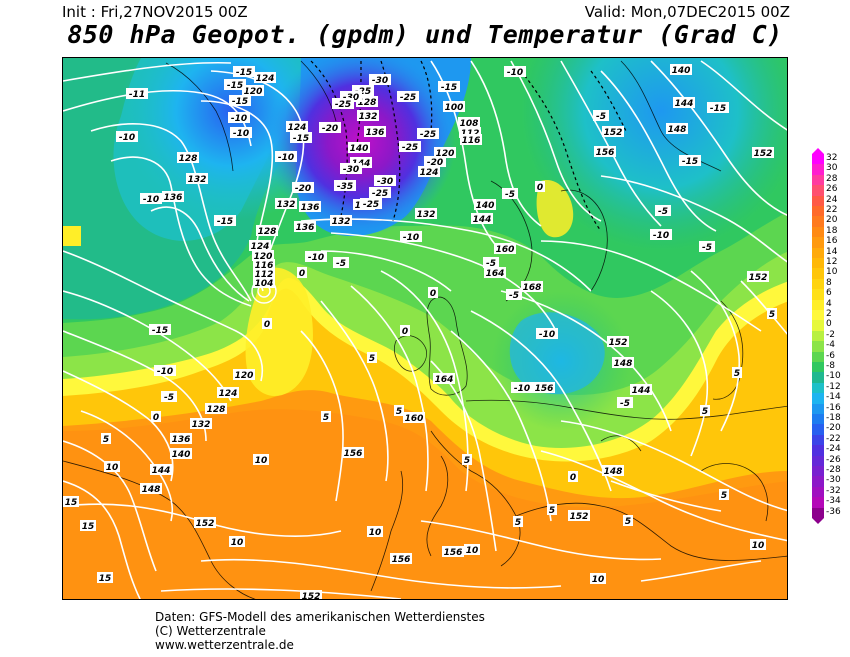 The image size is (850, 657). Describe the element at coordinates (532, 288) in the screenshot. I see `svg-text: 168` at that location.